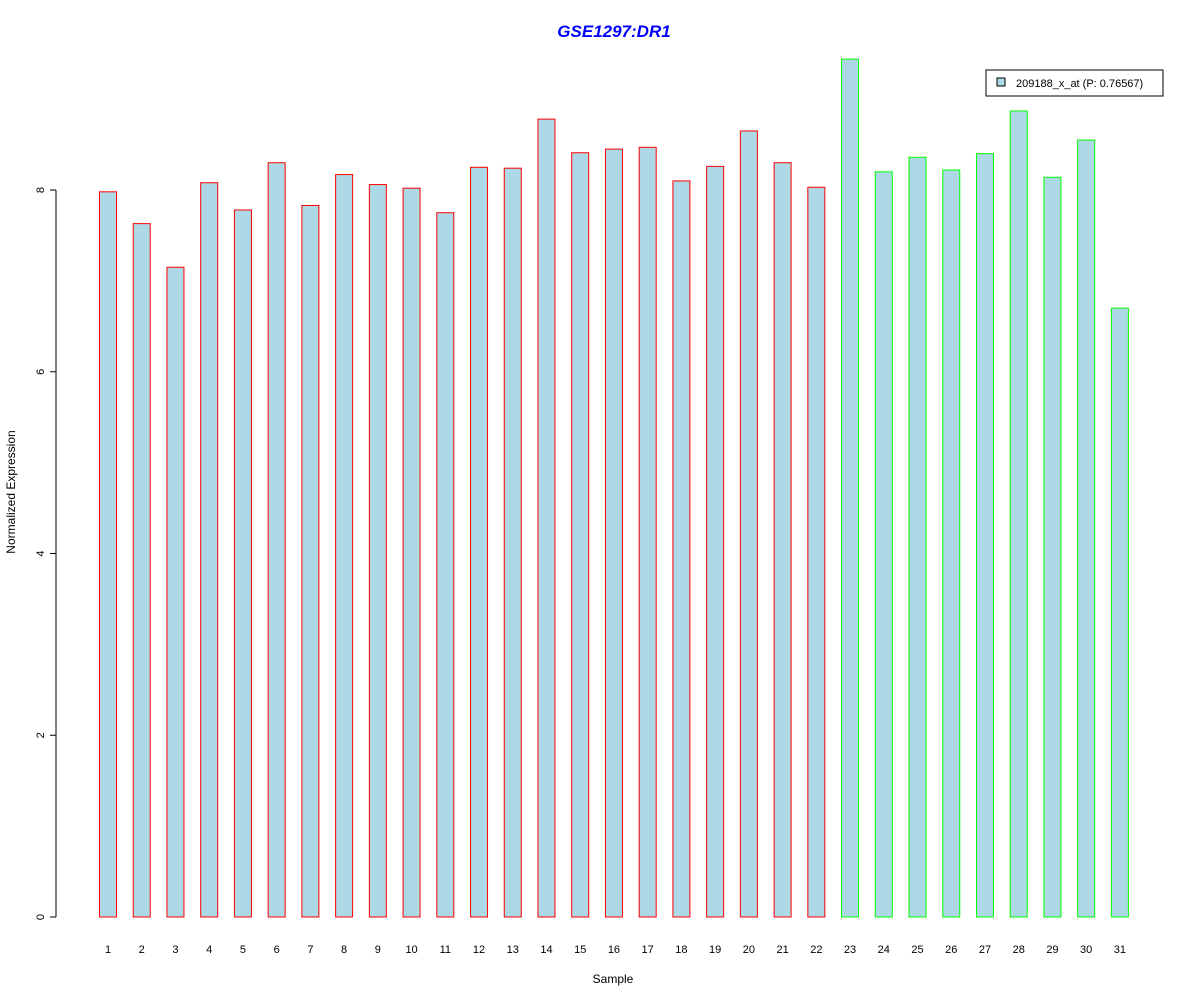 This screenshot has width=1200, height=1000. Describe the element at coordinates (816, 950) in the screenshot. I see `x-tick-label: 22` at that location.